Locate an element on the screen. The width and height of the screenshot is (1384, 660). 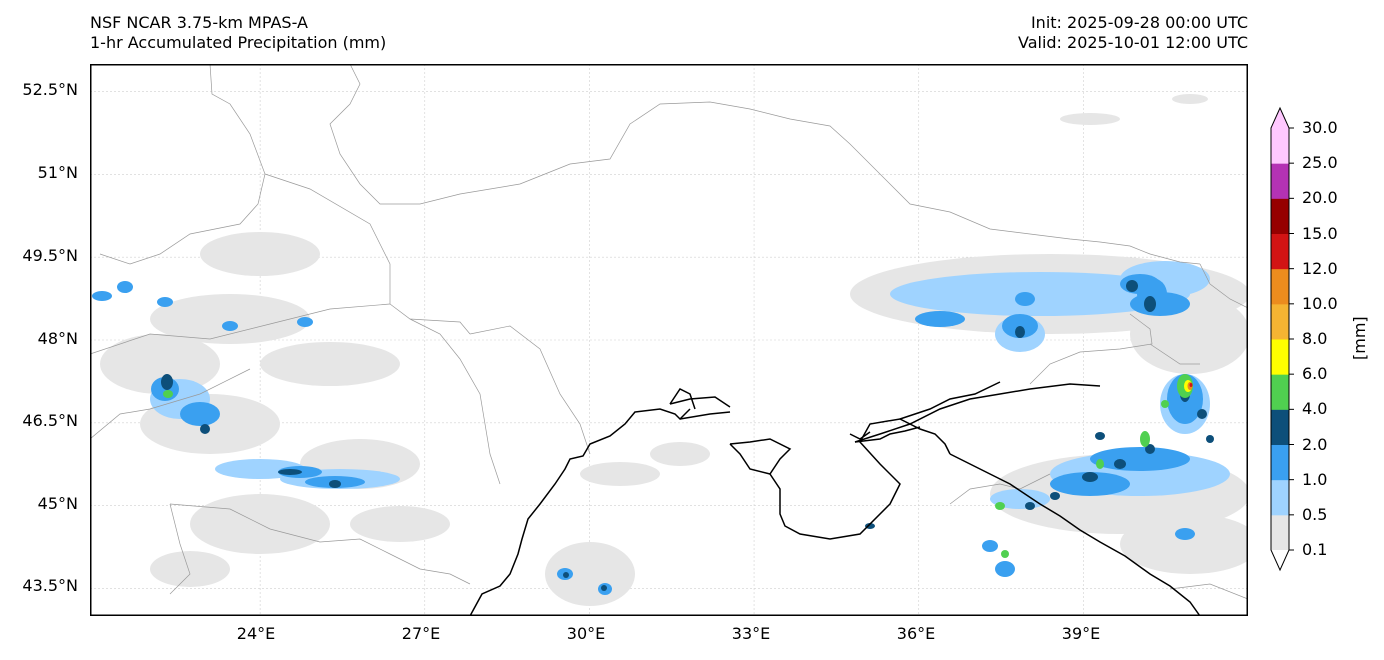
colorbar-segments is located at coordinates (1280, 339).